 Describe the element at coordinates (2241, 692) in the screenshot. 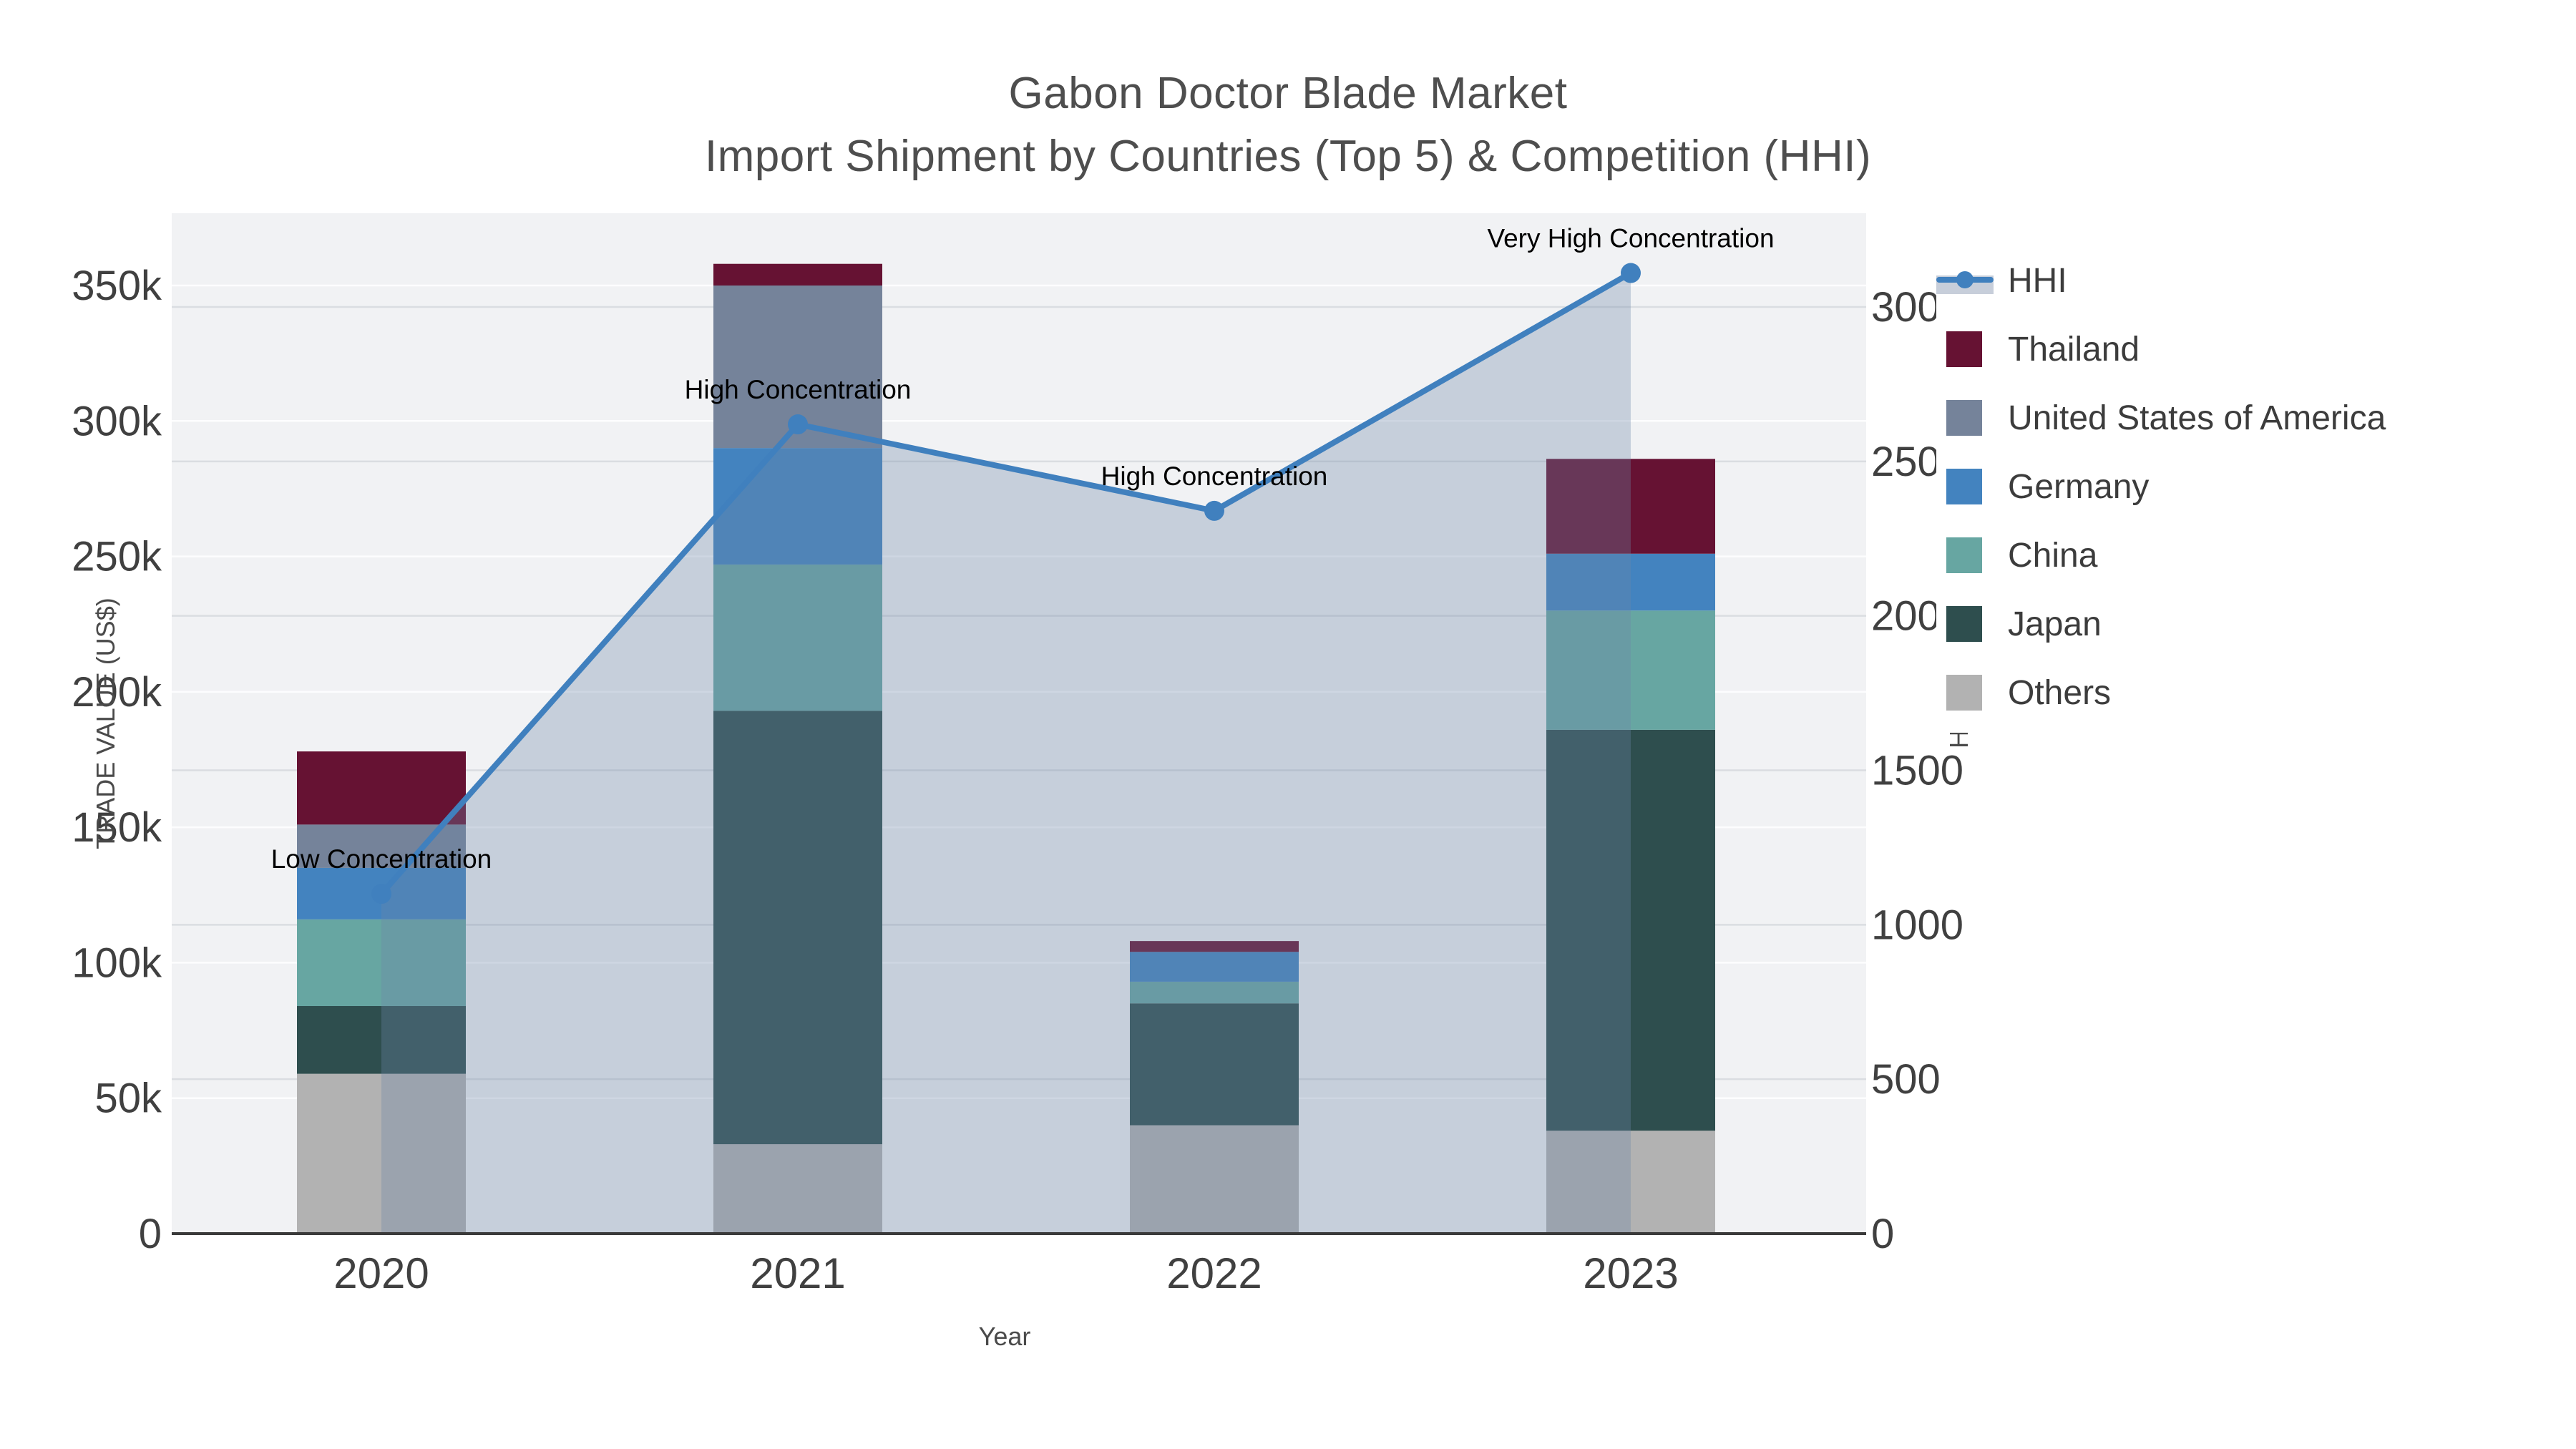

I see `legend-item-others: Others` at that location.